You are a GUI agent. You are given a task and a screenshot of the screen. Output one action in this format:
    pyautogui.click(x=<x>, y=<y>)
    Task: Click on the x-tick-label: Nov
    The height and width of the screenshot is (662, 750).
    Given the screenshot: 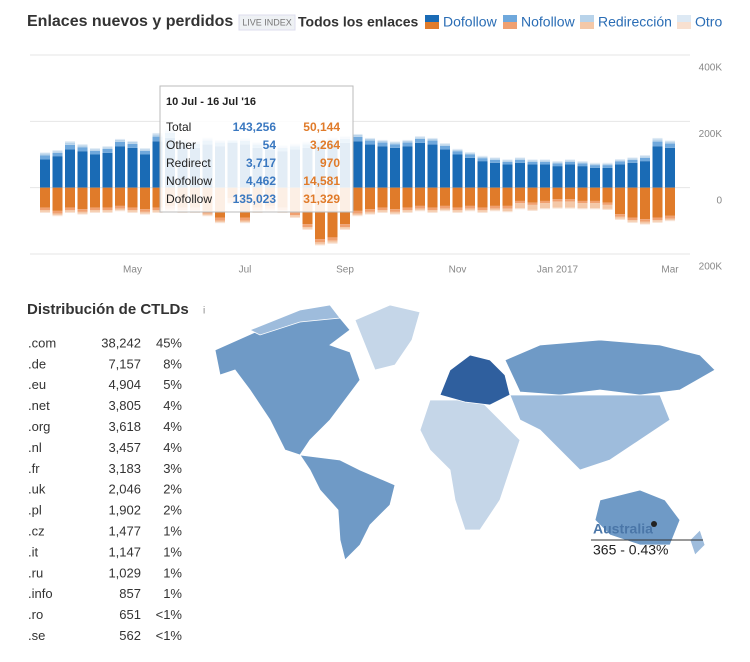 What is the action you would take?
    pyautogui.click(x=458, y=270)
    